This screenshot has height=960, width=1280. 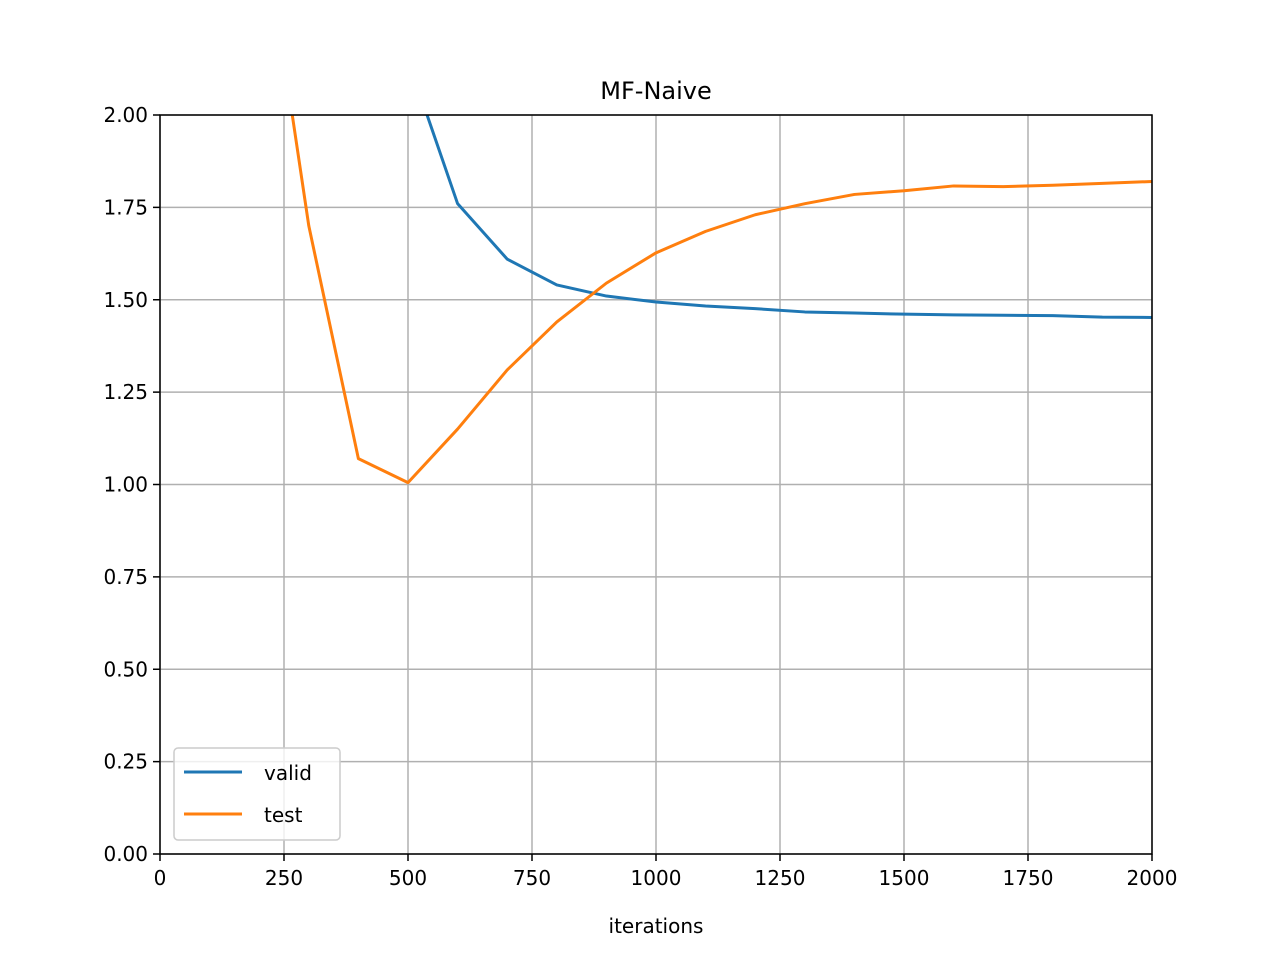 I want to click on series-line-valid, so click(x=788, y=217).